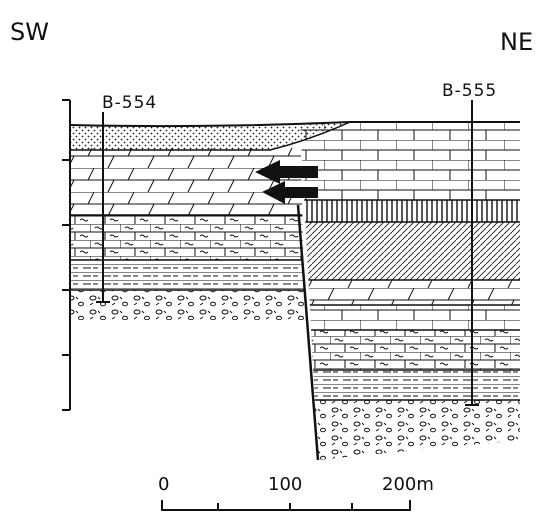 This screenshot has height=520, width=550. Describe the element at coordinates (29, 32) in the screenshot. I see `direction-label: SW` at that location.